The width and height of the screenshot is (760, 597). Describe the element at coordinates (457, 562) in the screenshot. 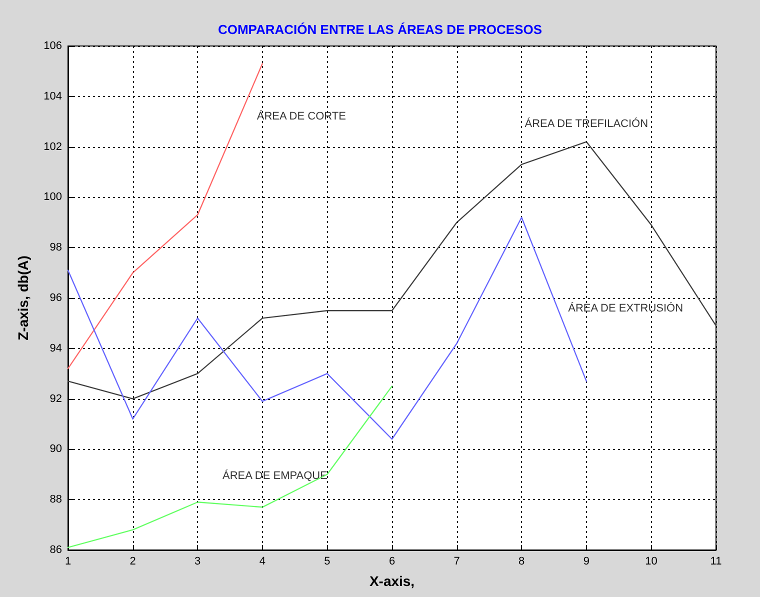

I see `x-tick-label: 7` at that location.